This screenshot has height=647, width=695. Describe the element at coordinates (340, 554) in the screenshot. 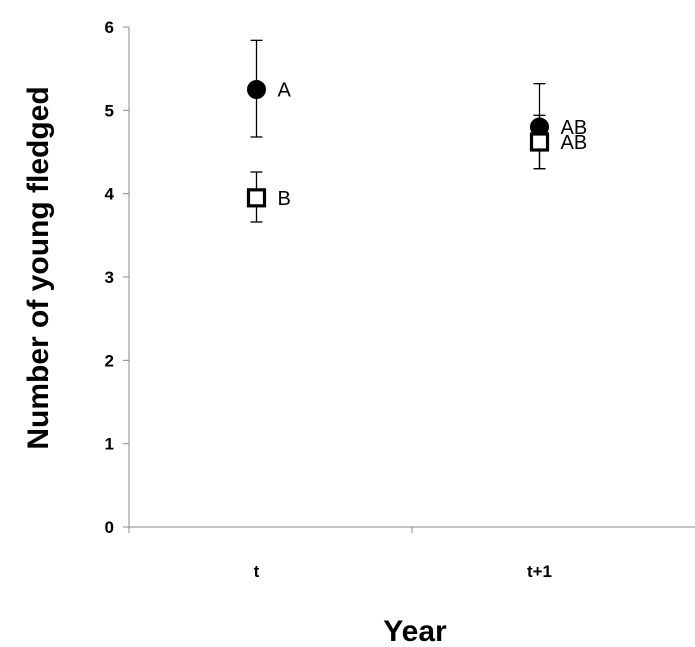

I see `x-ticks: t t+1` at that location.